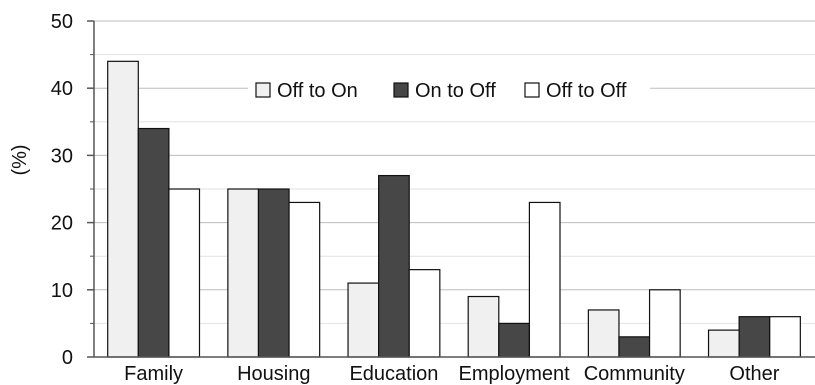 This screenshot has width=815, height=385. What do you see at coordinates (394, 266) in the screenshot?
I see `bar-education-on-to-off` at bounding box center [394, 266].